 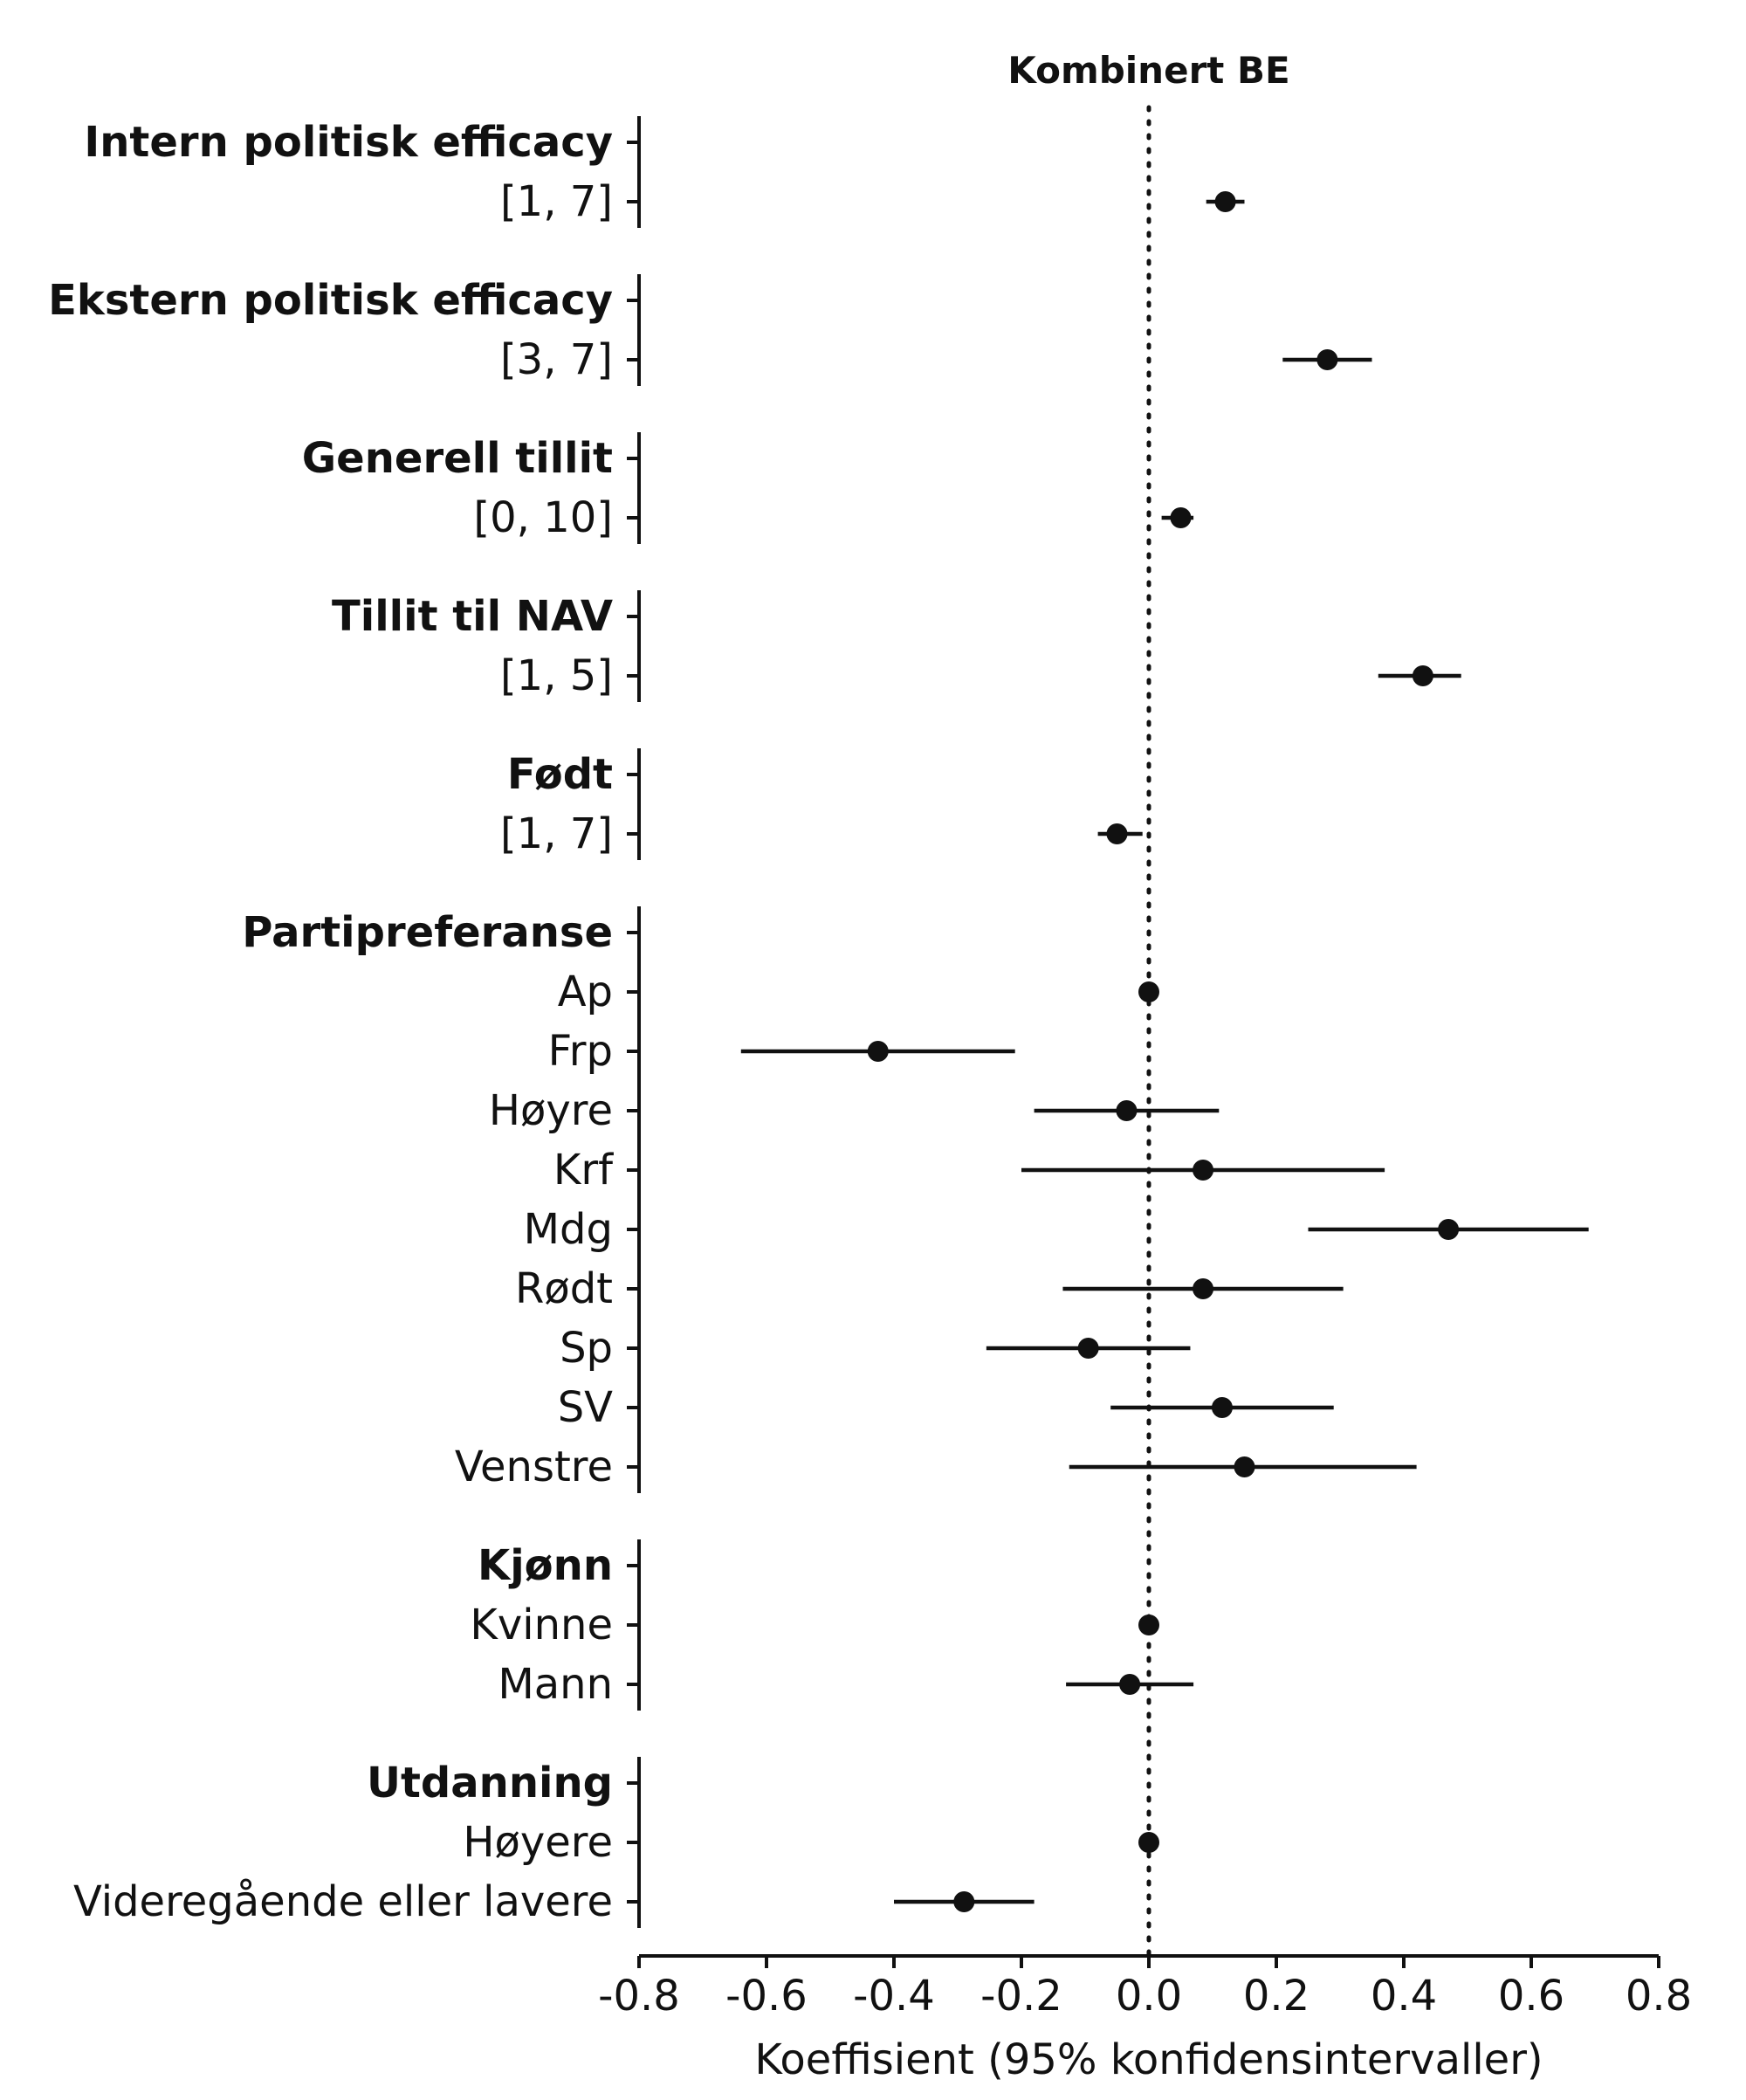 What do you see at coordinates (555, 1684) in the screenshot?
I see `row-label: Mann` at bounding box center [555, 1684].